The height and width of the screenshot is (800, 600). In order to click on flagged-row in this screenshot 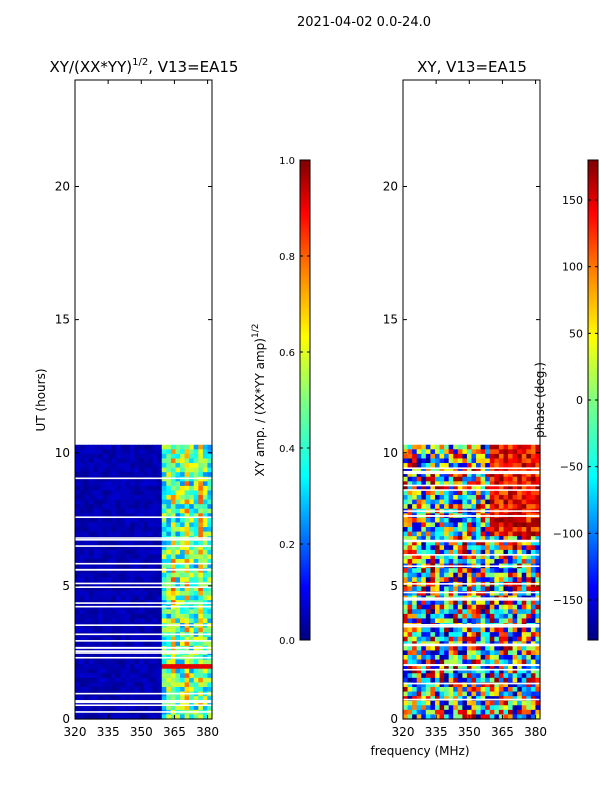, I will do `click(143, 517)`.